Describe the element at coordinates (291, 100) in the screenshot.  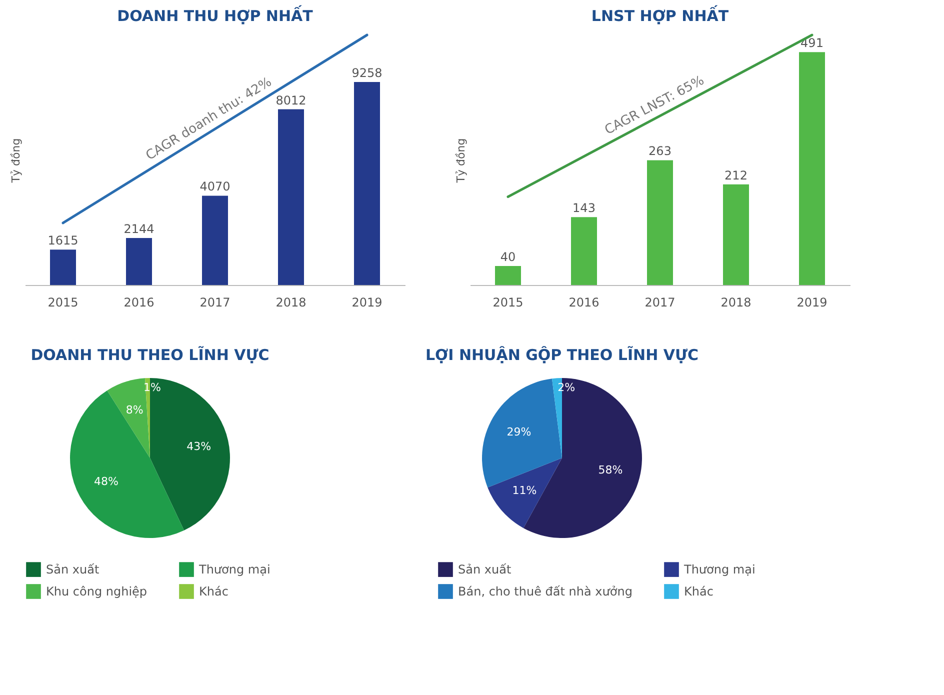
I see `data-label: 8012` at that location.